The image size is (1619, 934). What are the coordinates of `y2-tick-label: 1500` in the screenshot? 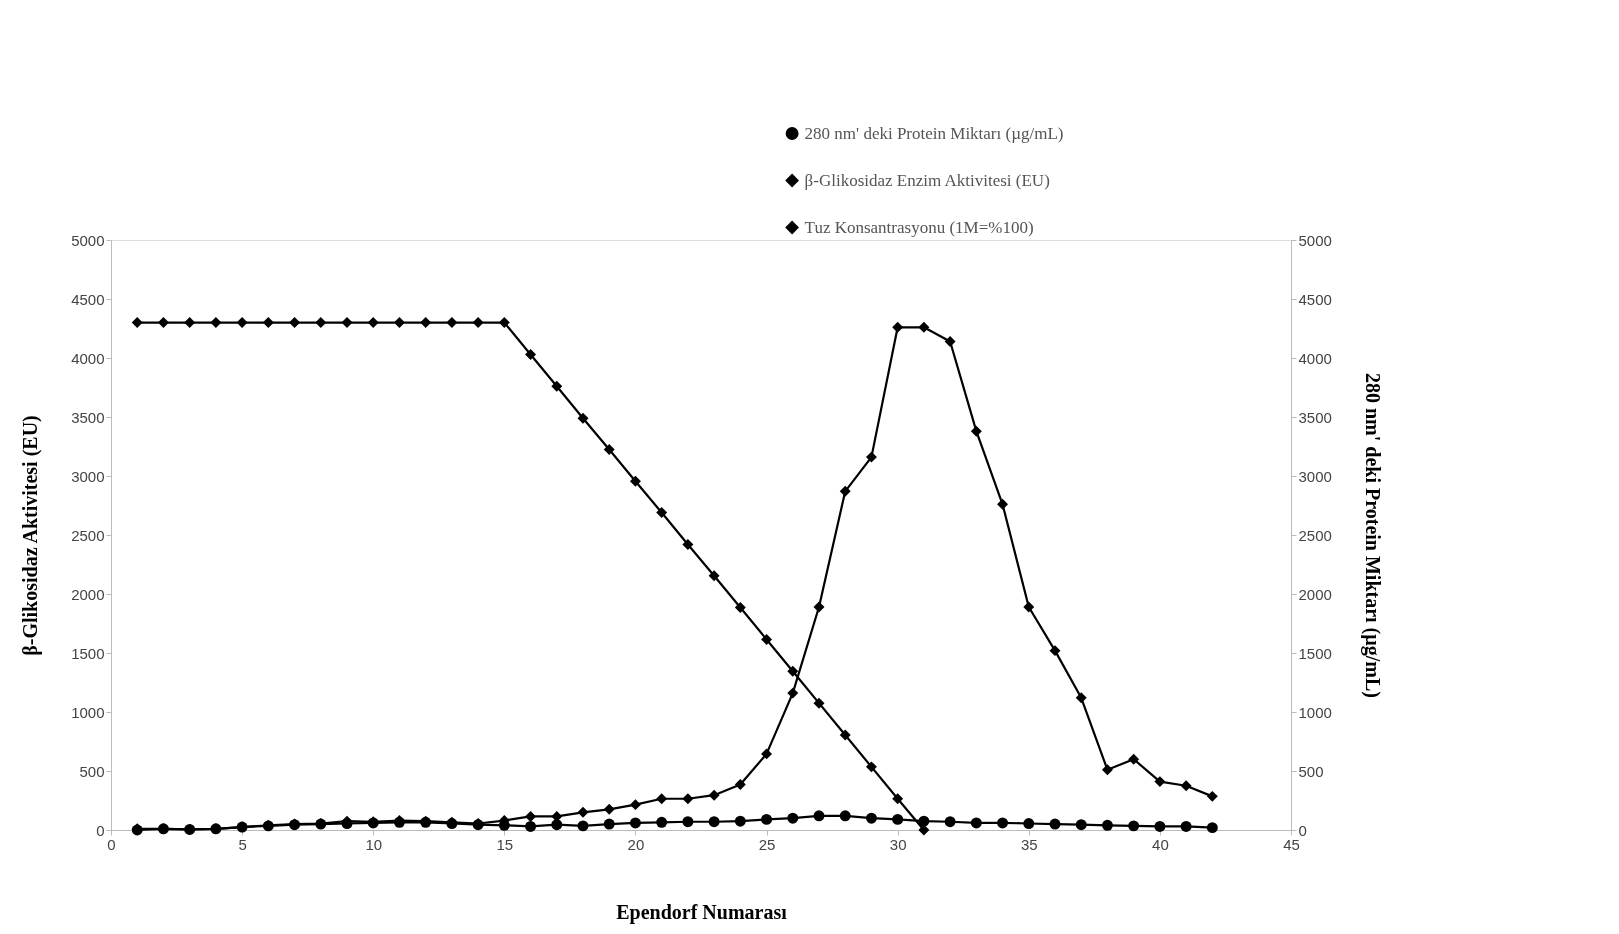 It's located at (1315, 653).